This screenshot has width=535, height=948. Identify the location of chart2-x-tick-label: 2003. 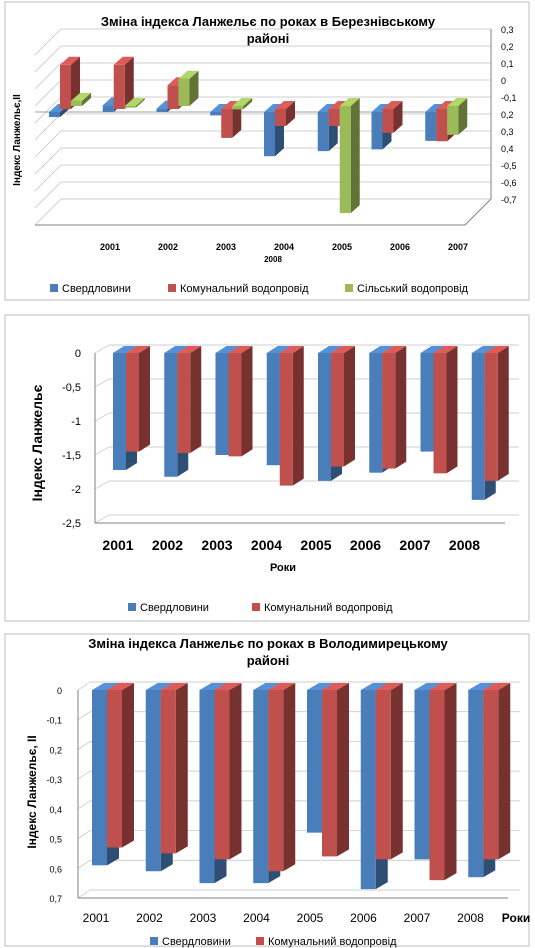
(216, 545).